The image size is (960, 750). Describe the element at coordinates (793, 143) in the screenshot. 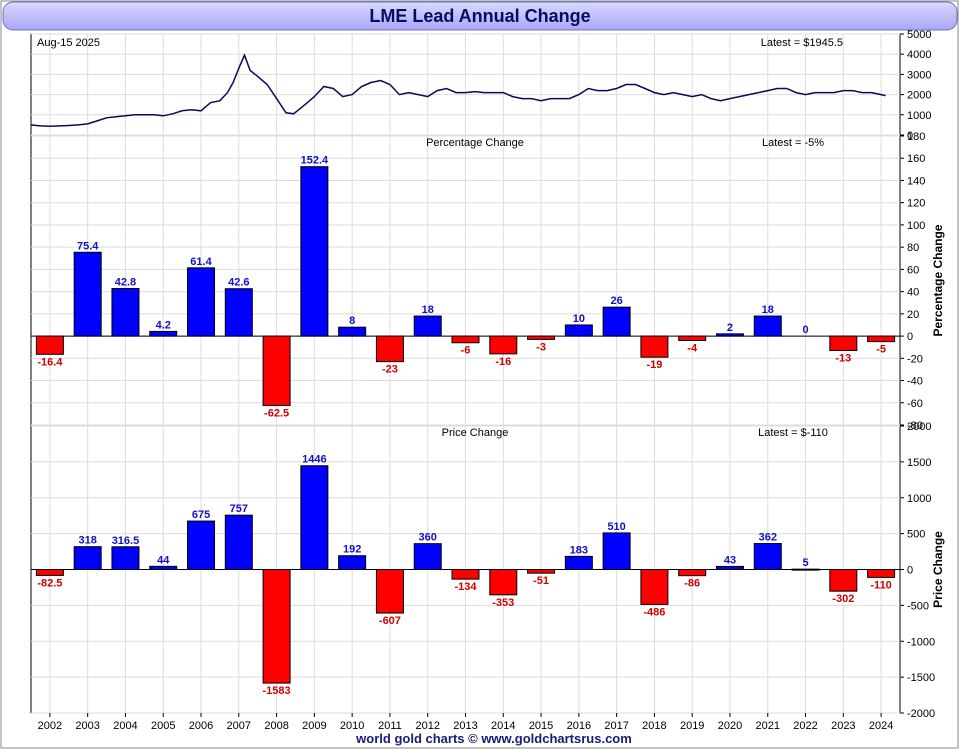

I see `percentage-latest-label: Latest = -5%` at that location.